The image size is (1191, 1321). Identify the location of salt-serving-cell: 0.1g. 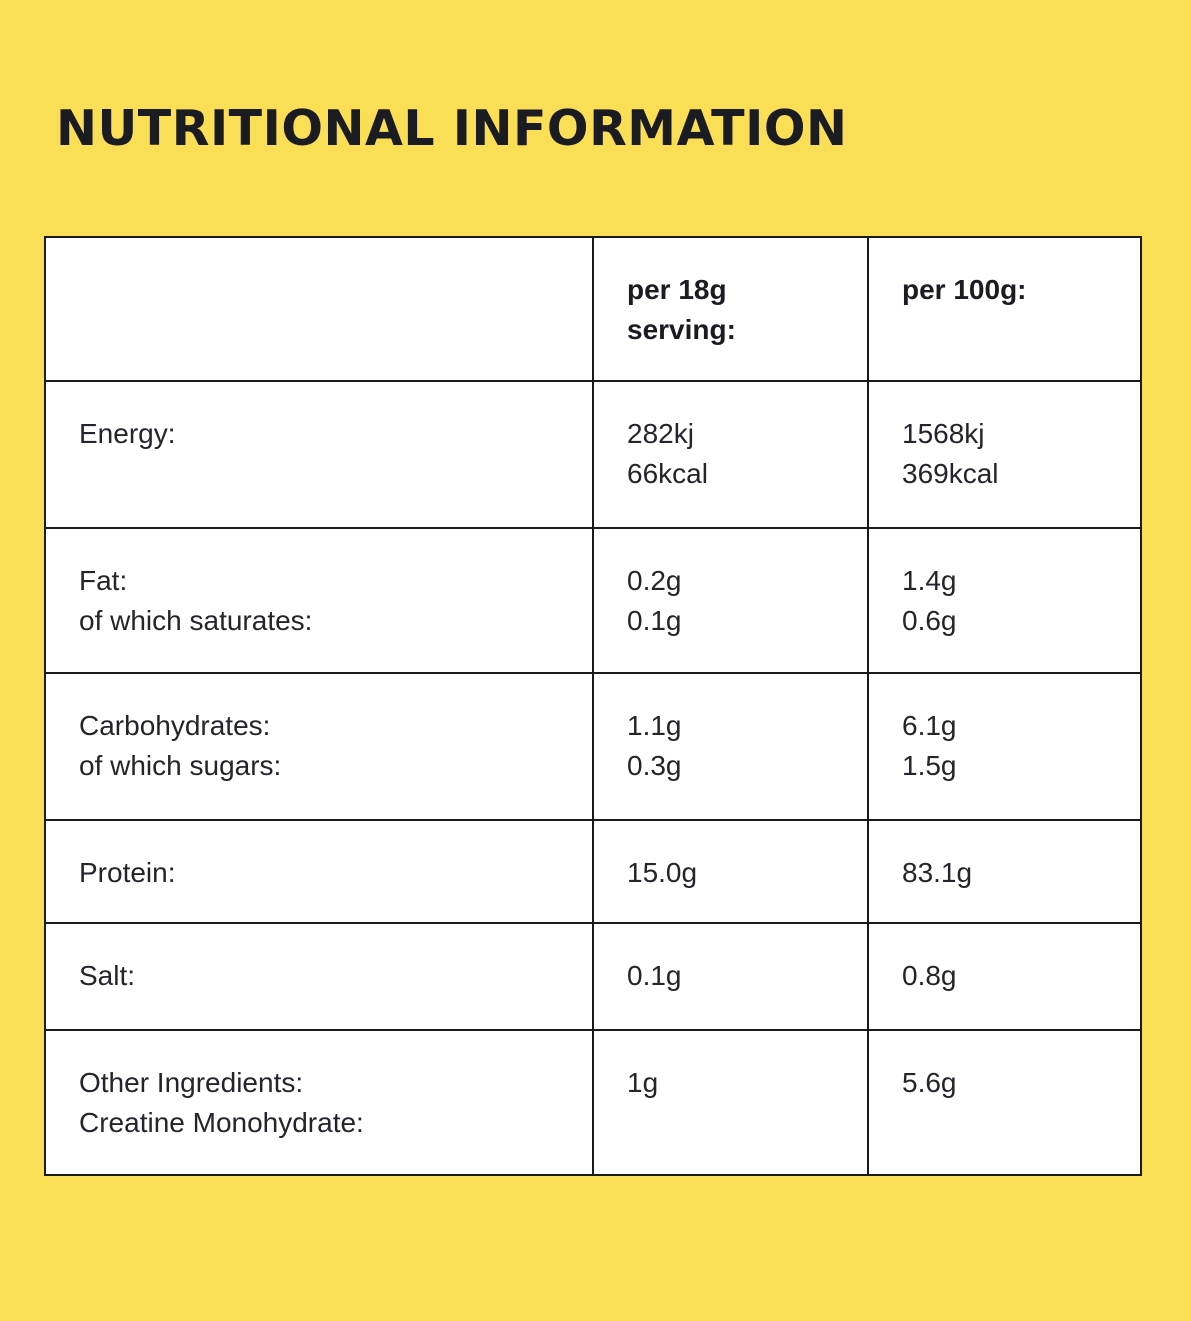
(730, 976).